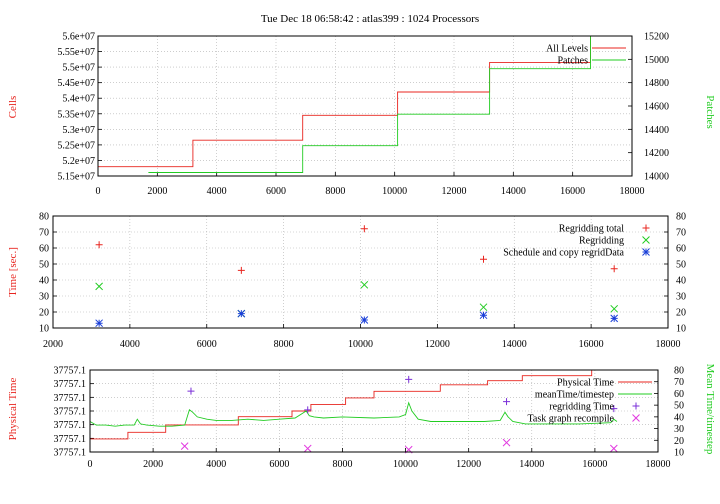 This screenshot has width=720, height=504. Describe the element at coordinates (44, 249) in the screenshot. I see `y-tick-label: 60` at that location.